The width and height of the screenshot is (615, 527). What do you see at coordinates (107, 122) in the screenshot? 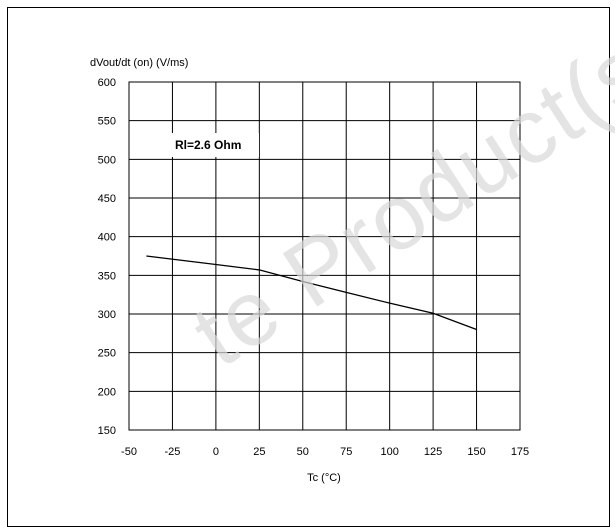
I see `y-tick-label-8: 550` at bounding box center [107, 122].